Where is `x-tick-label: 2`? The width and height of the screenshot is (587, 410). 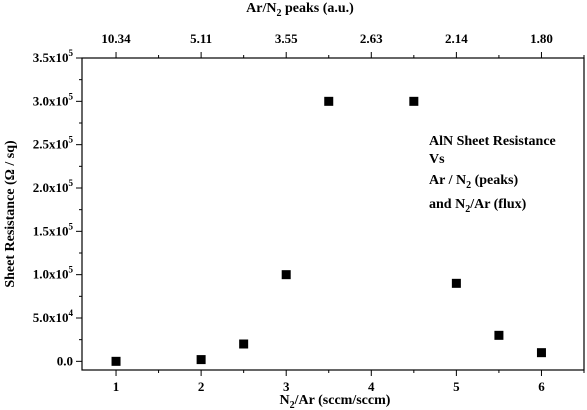 x-tick-label: 2 is located at coordinates (201, 386).